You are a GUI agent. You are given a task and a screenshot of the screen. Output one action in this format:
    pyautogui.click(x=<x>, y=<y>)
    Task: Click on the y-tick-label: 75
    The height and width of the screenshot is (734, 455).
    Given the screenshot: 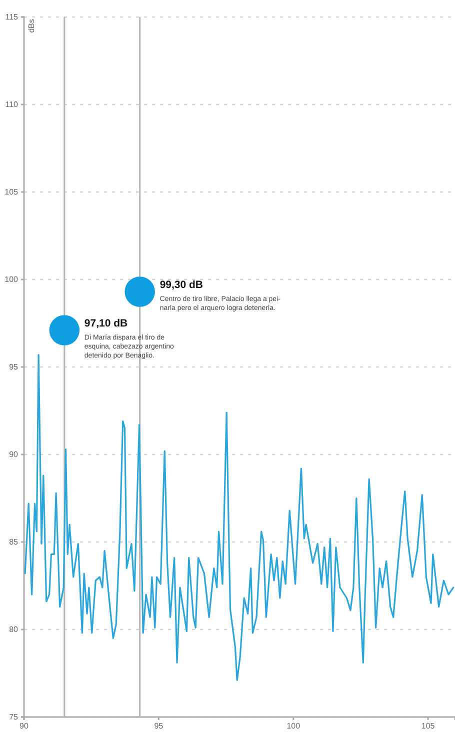 What is the action you would take?
    pyautogui.click(x=14, y=717)
    